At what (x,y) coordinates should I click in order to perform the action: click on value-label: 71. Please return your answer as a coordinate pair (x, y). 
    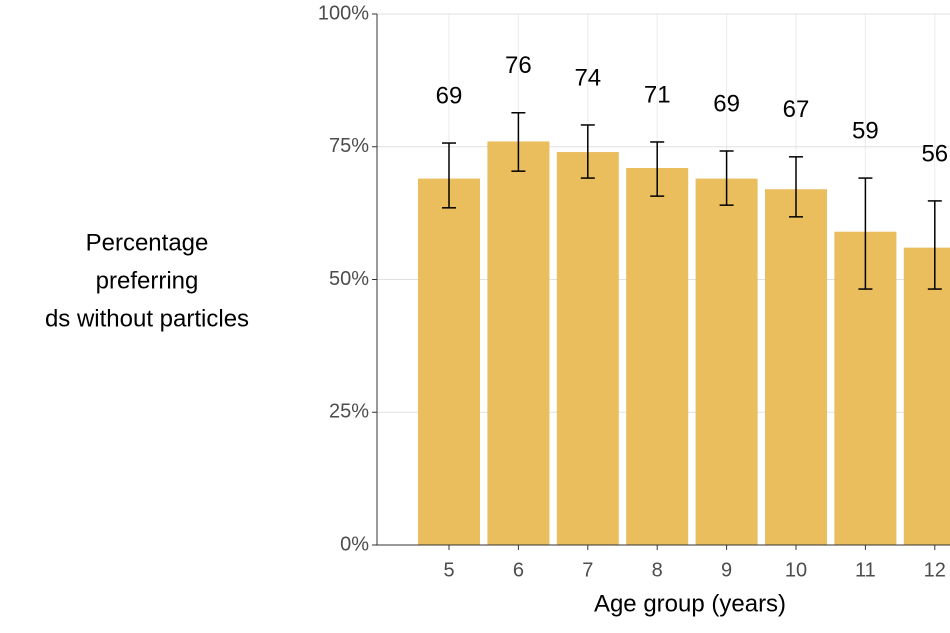
    Looking at the image, I should click on (657, 94).